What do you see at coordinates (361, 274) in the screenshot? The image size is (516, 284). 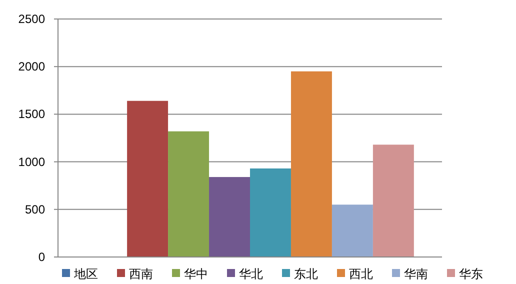 I see `legend-label: 西北` at bounding box center [361, 274].